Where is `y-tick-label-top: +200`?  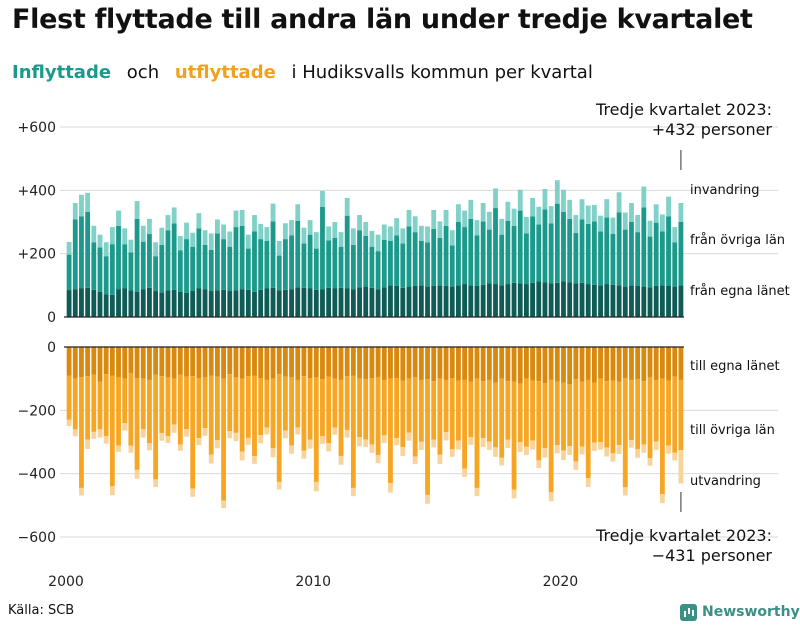
y-tick-label-top: +200 is located at coordinates (37, 255).